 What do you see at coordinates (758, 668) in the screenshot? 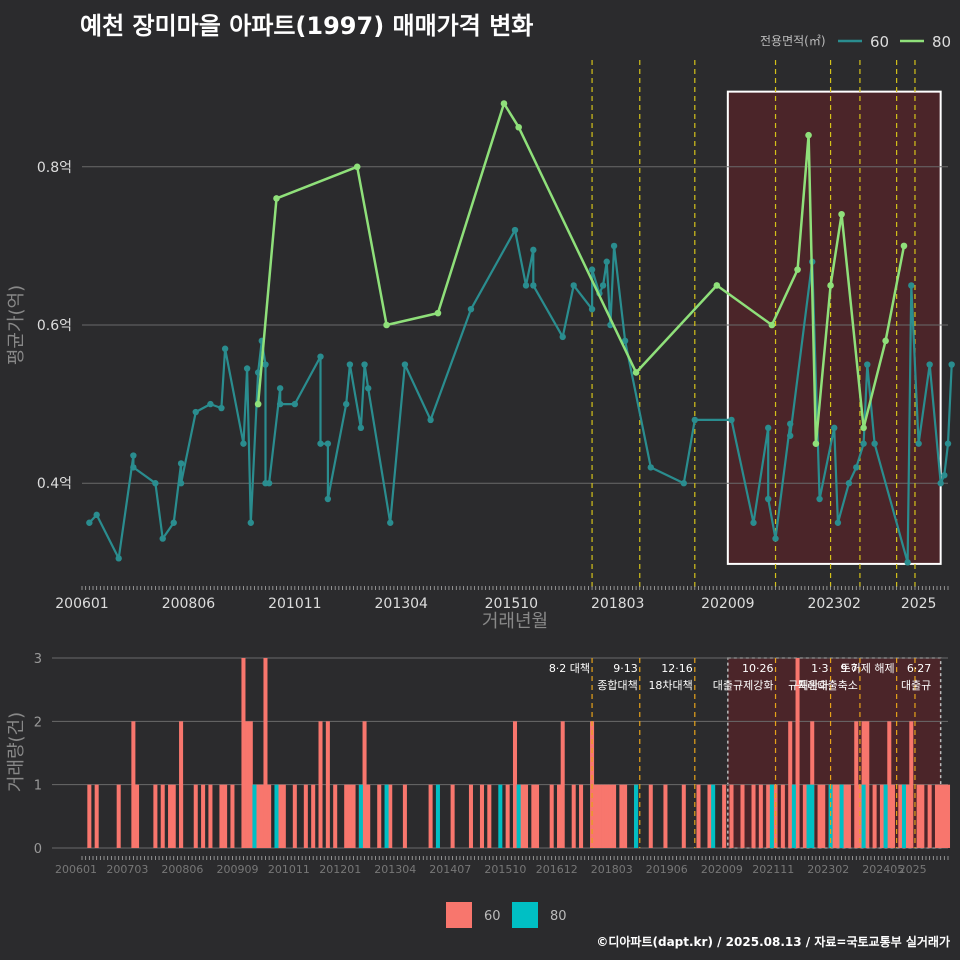
I see `policy-label: 10·26` at bounding box center [758, 668].